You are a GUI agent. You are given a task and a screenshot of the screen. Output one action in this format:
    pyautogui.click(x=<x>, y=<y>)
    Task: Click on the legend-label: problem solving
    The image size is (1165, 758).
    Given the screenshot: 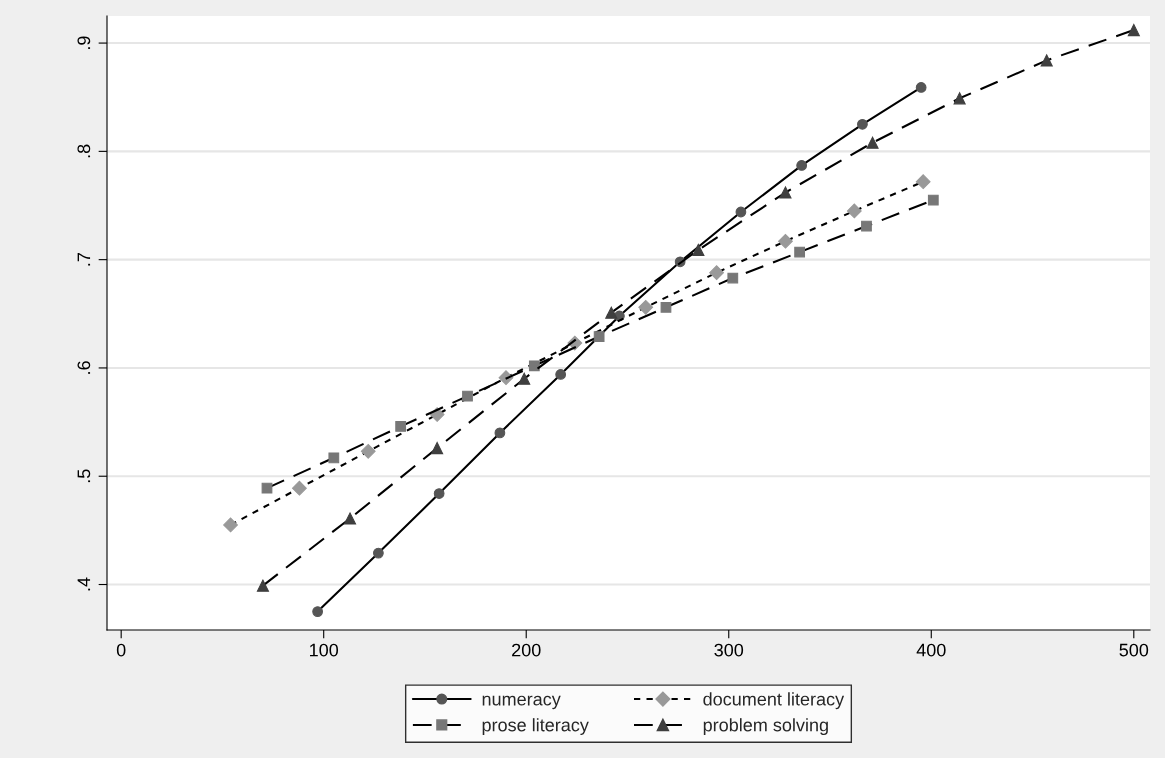 What is the action you would take?
    pyautogui.click(x=765, y=726)
    